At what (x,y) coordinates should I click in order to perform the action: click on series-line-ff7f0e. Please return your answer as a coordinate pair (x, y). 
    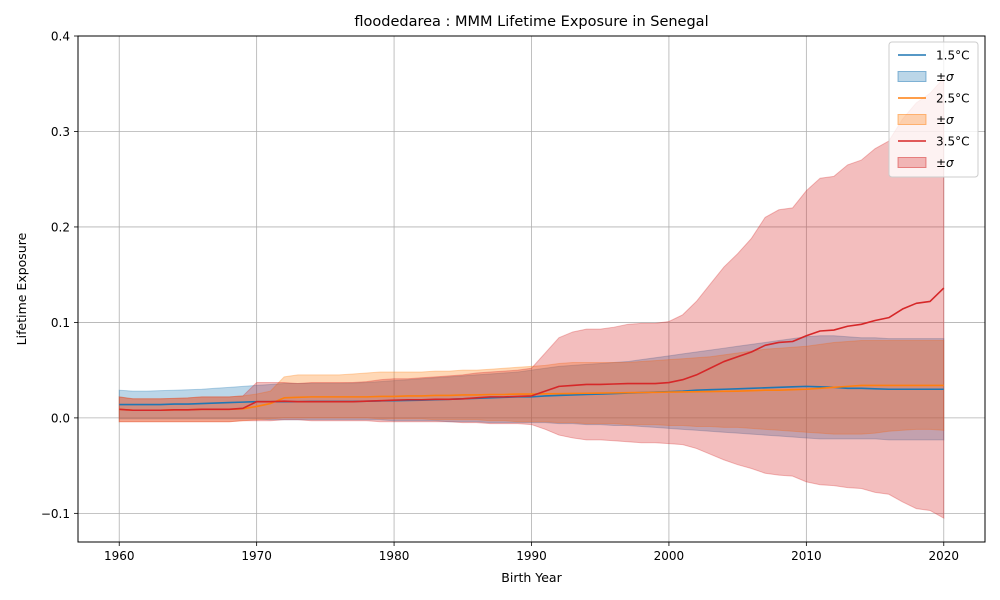
    Looking at the image, I should click on (531, 398).